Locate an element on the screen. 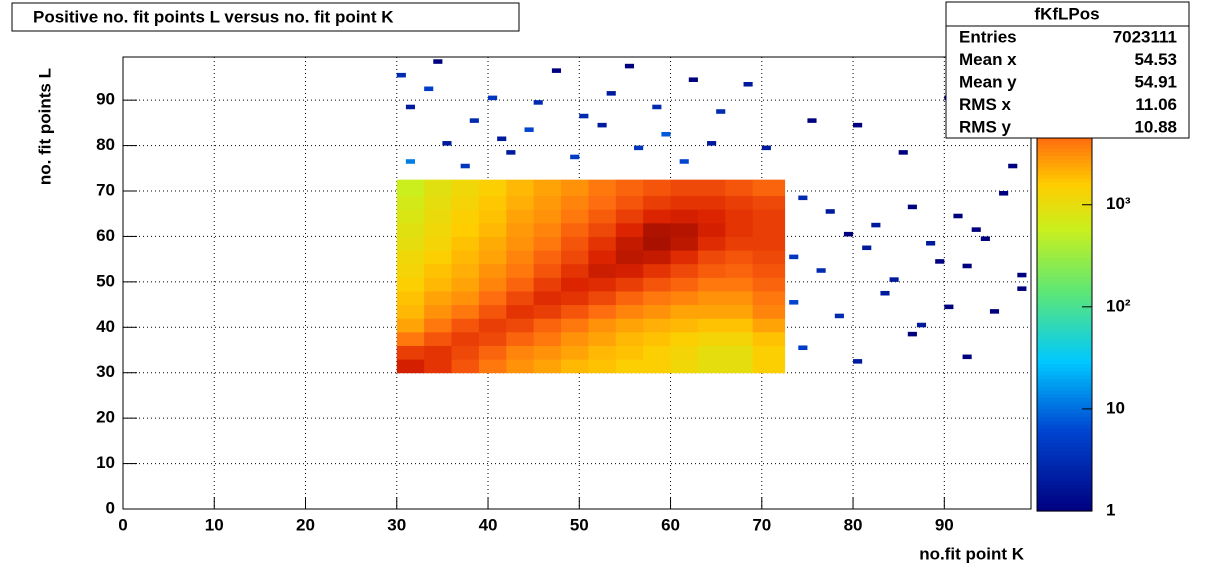  y-axis-title: no. fit points L is located at coordinates (44, 126).